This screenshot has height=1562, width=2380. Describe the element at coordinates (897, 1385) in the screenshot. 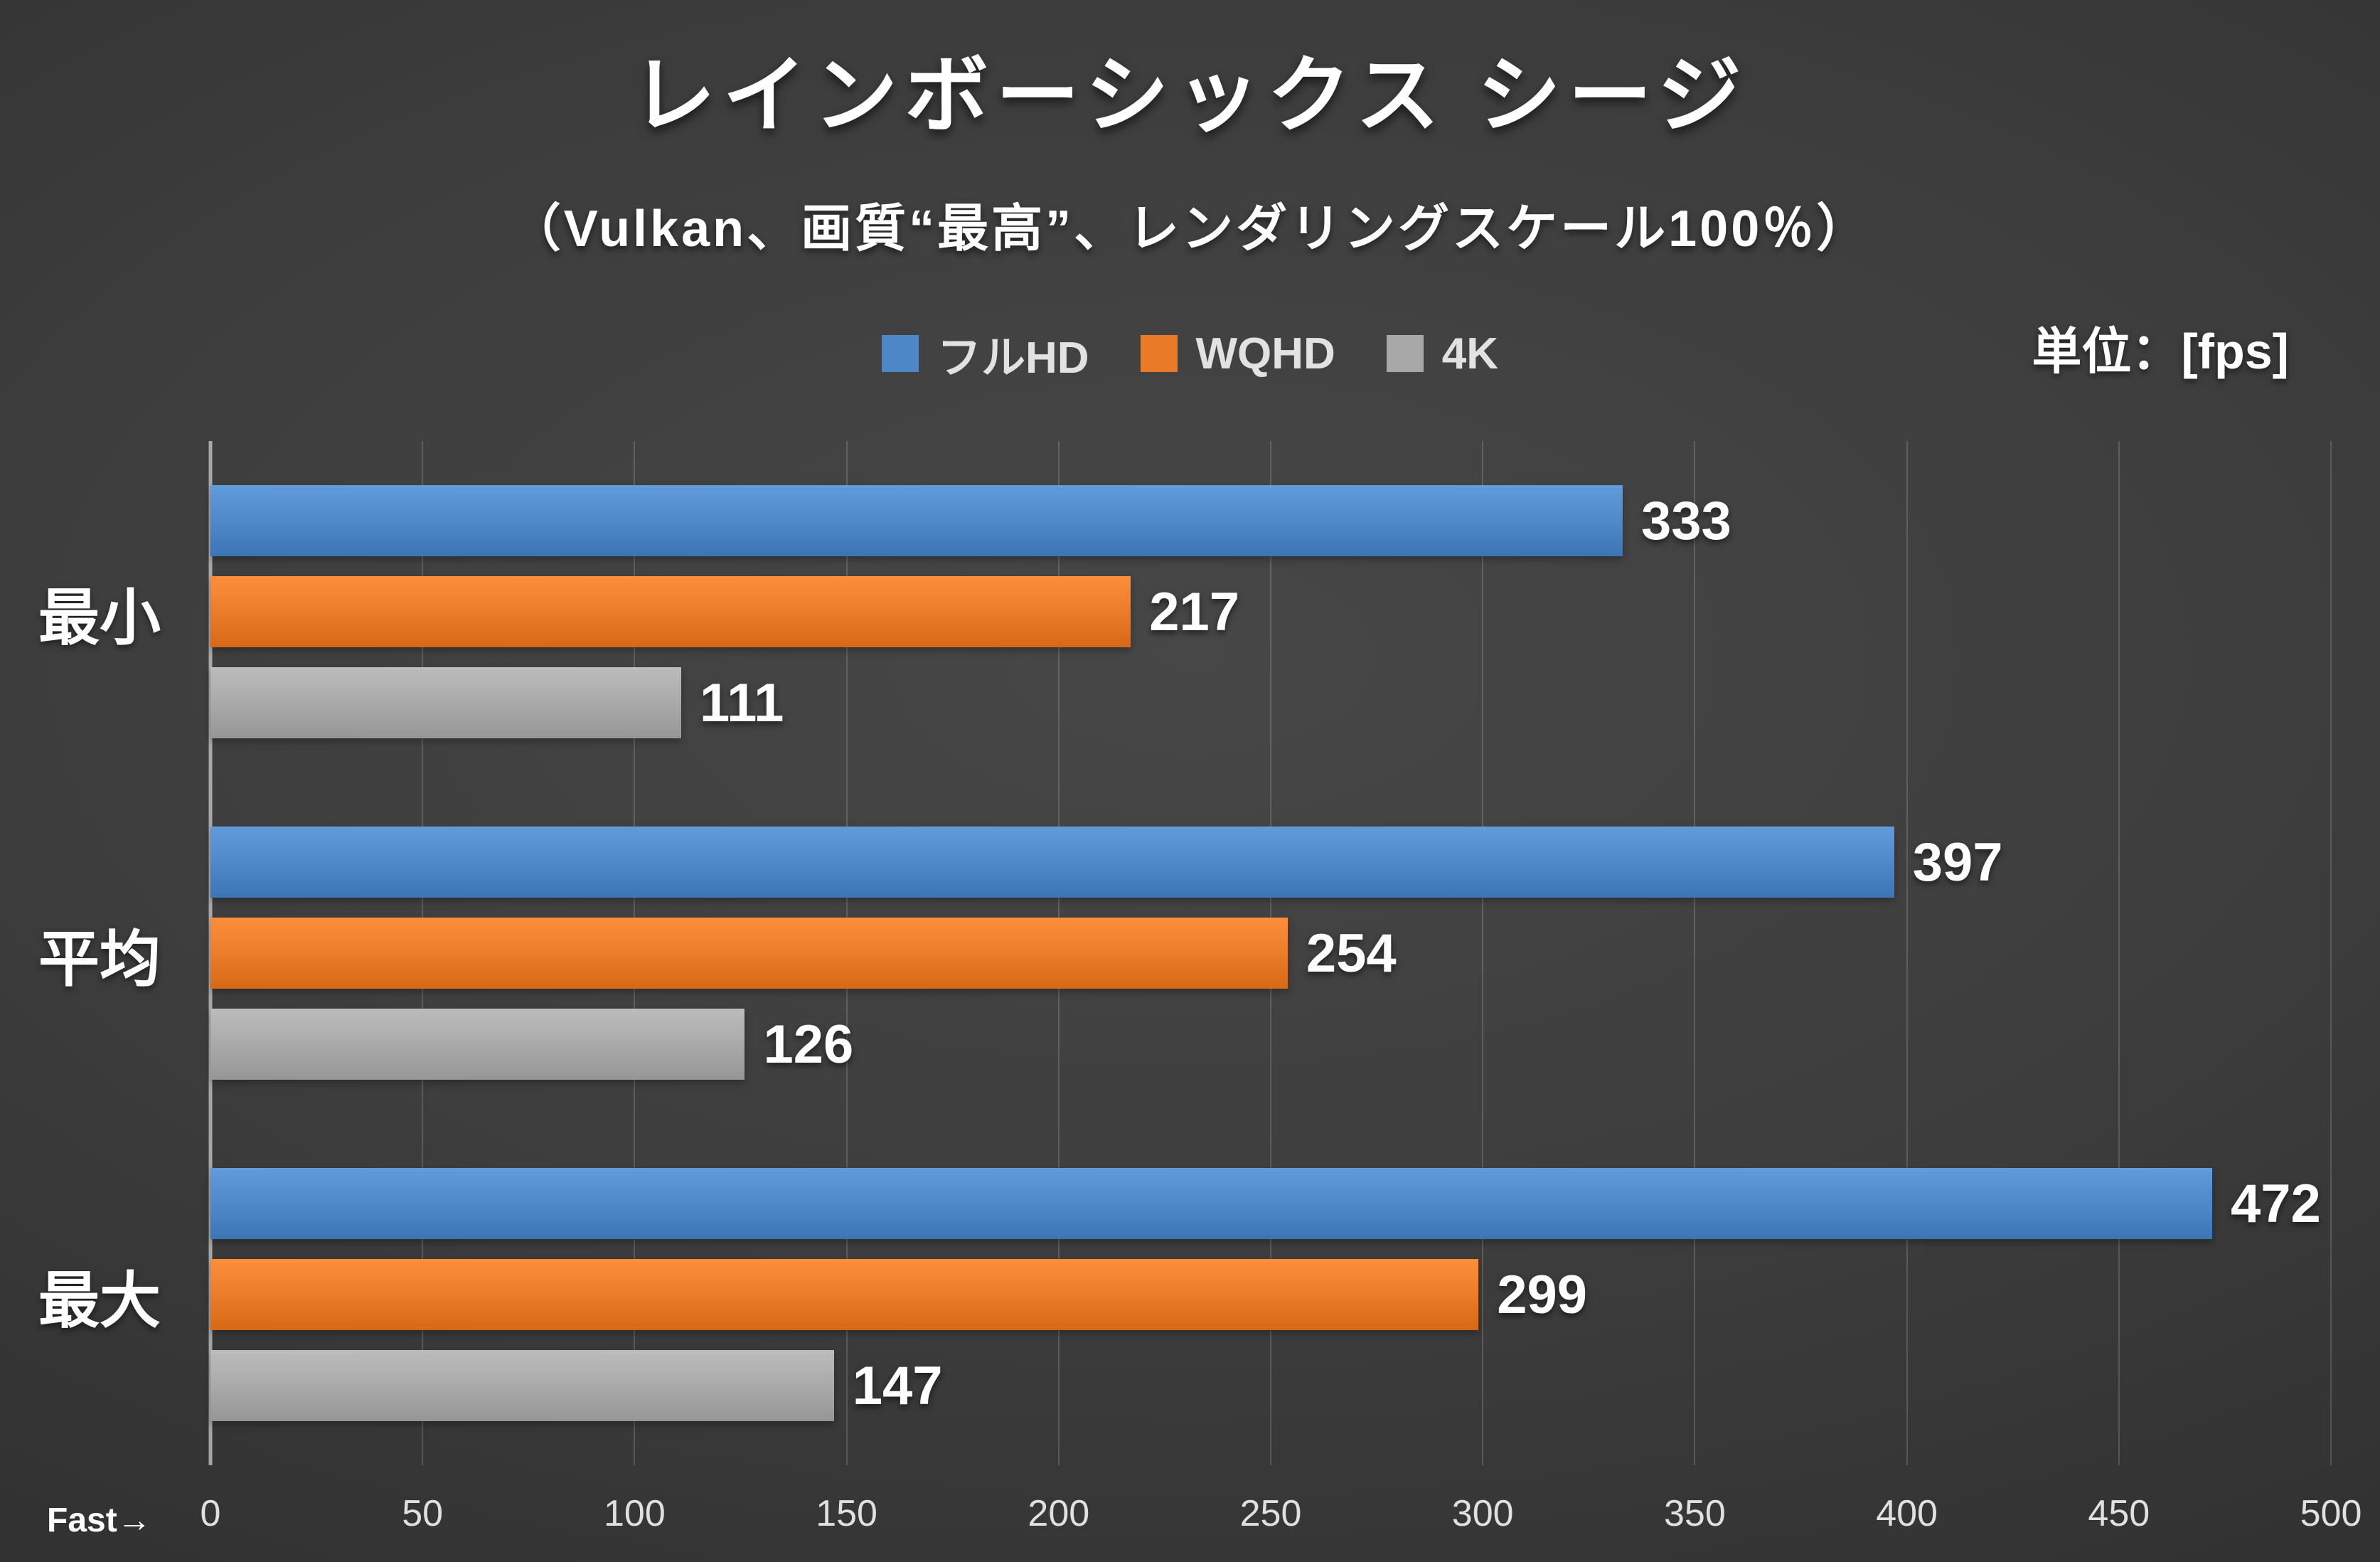

I see `bar-value-label: 147` at that location.